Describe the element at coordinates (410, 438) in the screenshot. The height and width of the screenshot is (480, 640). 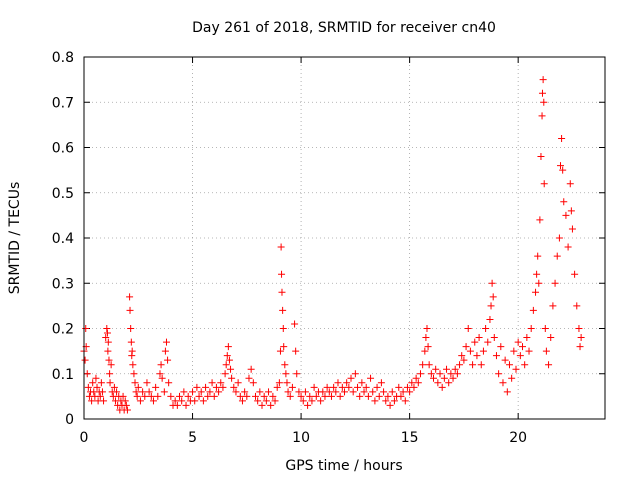
I see `x-tick-label: 15` at that location.